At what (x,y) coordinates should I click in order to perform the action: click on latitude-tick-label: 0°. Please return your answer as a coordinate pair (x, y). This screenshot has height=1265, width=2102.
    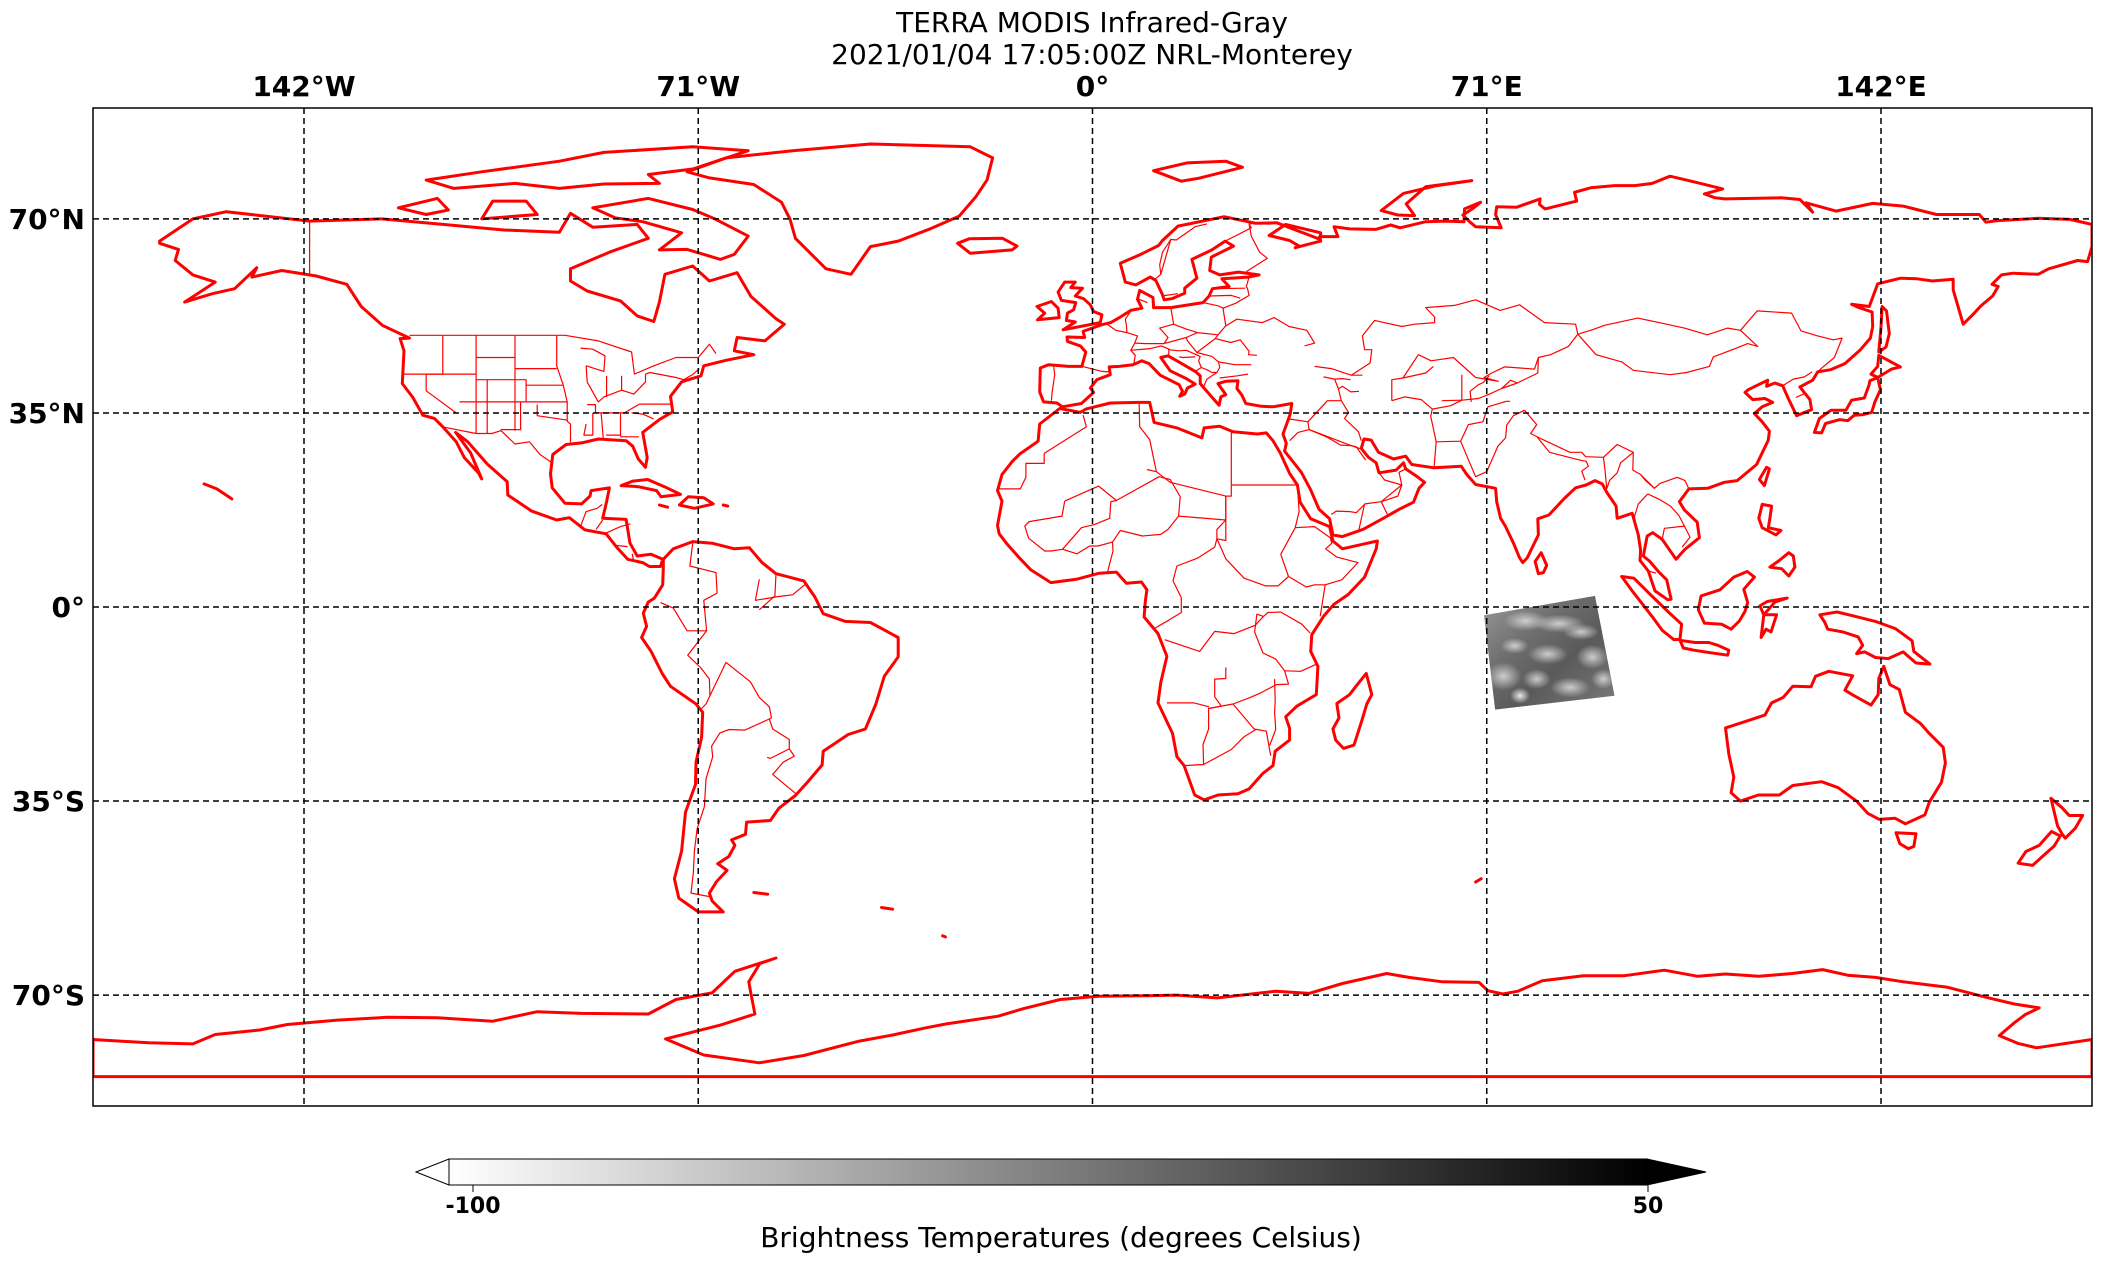
    Looking at the image, I should click on (68, 607).